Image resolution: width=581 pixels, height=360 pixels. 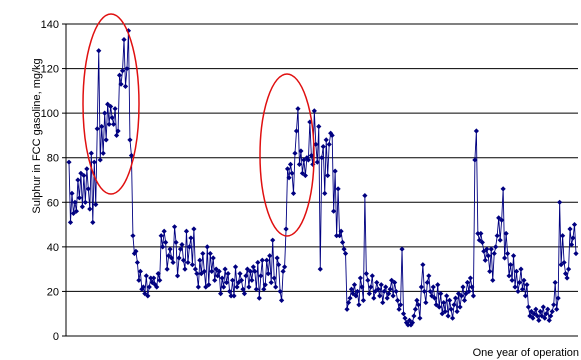 What do you see at coordinates (50, 25) in the screenshot?
I see `y-tick-label: 140` at bounding box center [50, 25].